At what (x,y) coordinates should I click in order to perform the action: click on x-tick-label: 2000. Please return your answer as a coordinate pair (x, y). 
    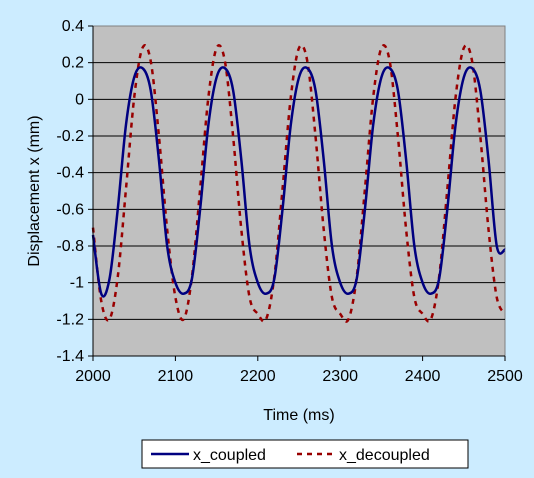
    Looking at the image, I should click on (93, 376).